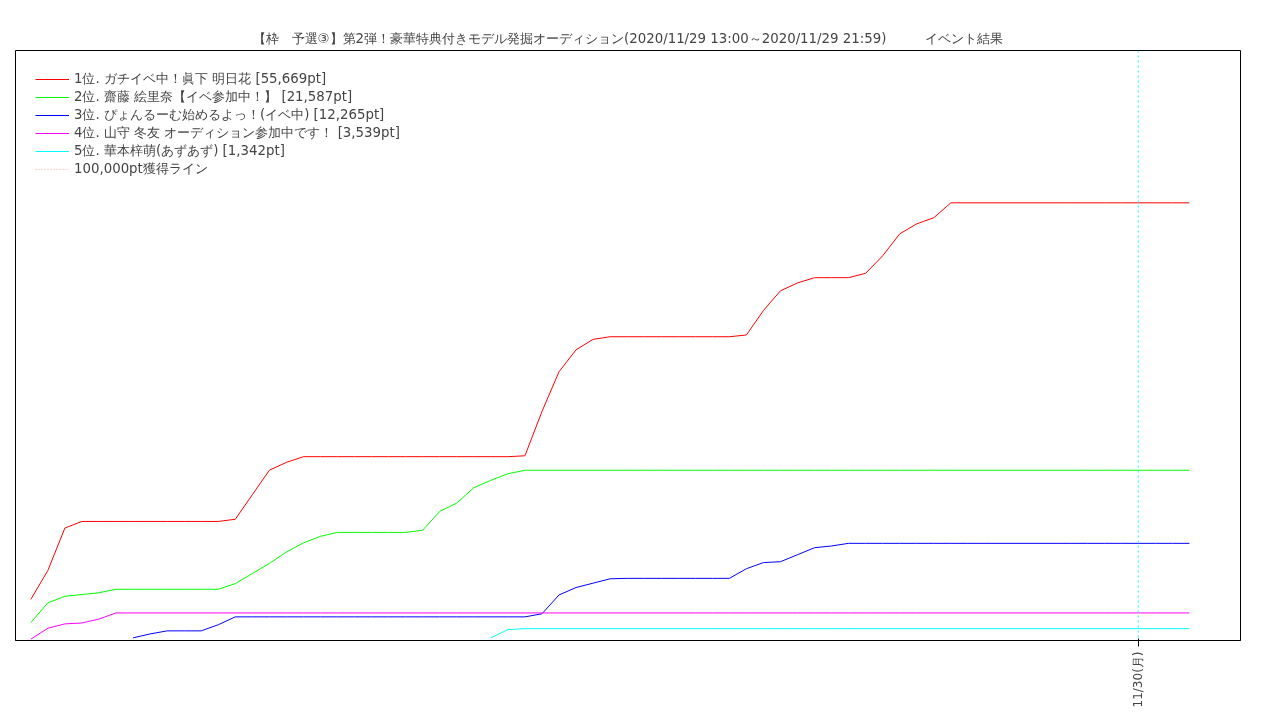 This screenshot has height=720, width=1280. Describe the element at coordinates (1138, 679) in the screenshot. I see `text: 11/30(月)` at that location.